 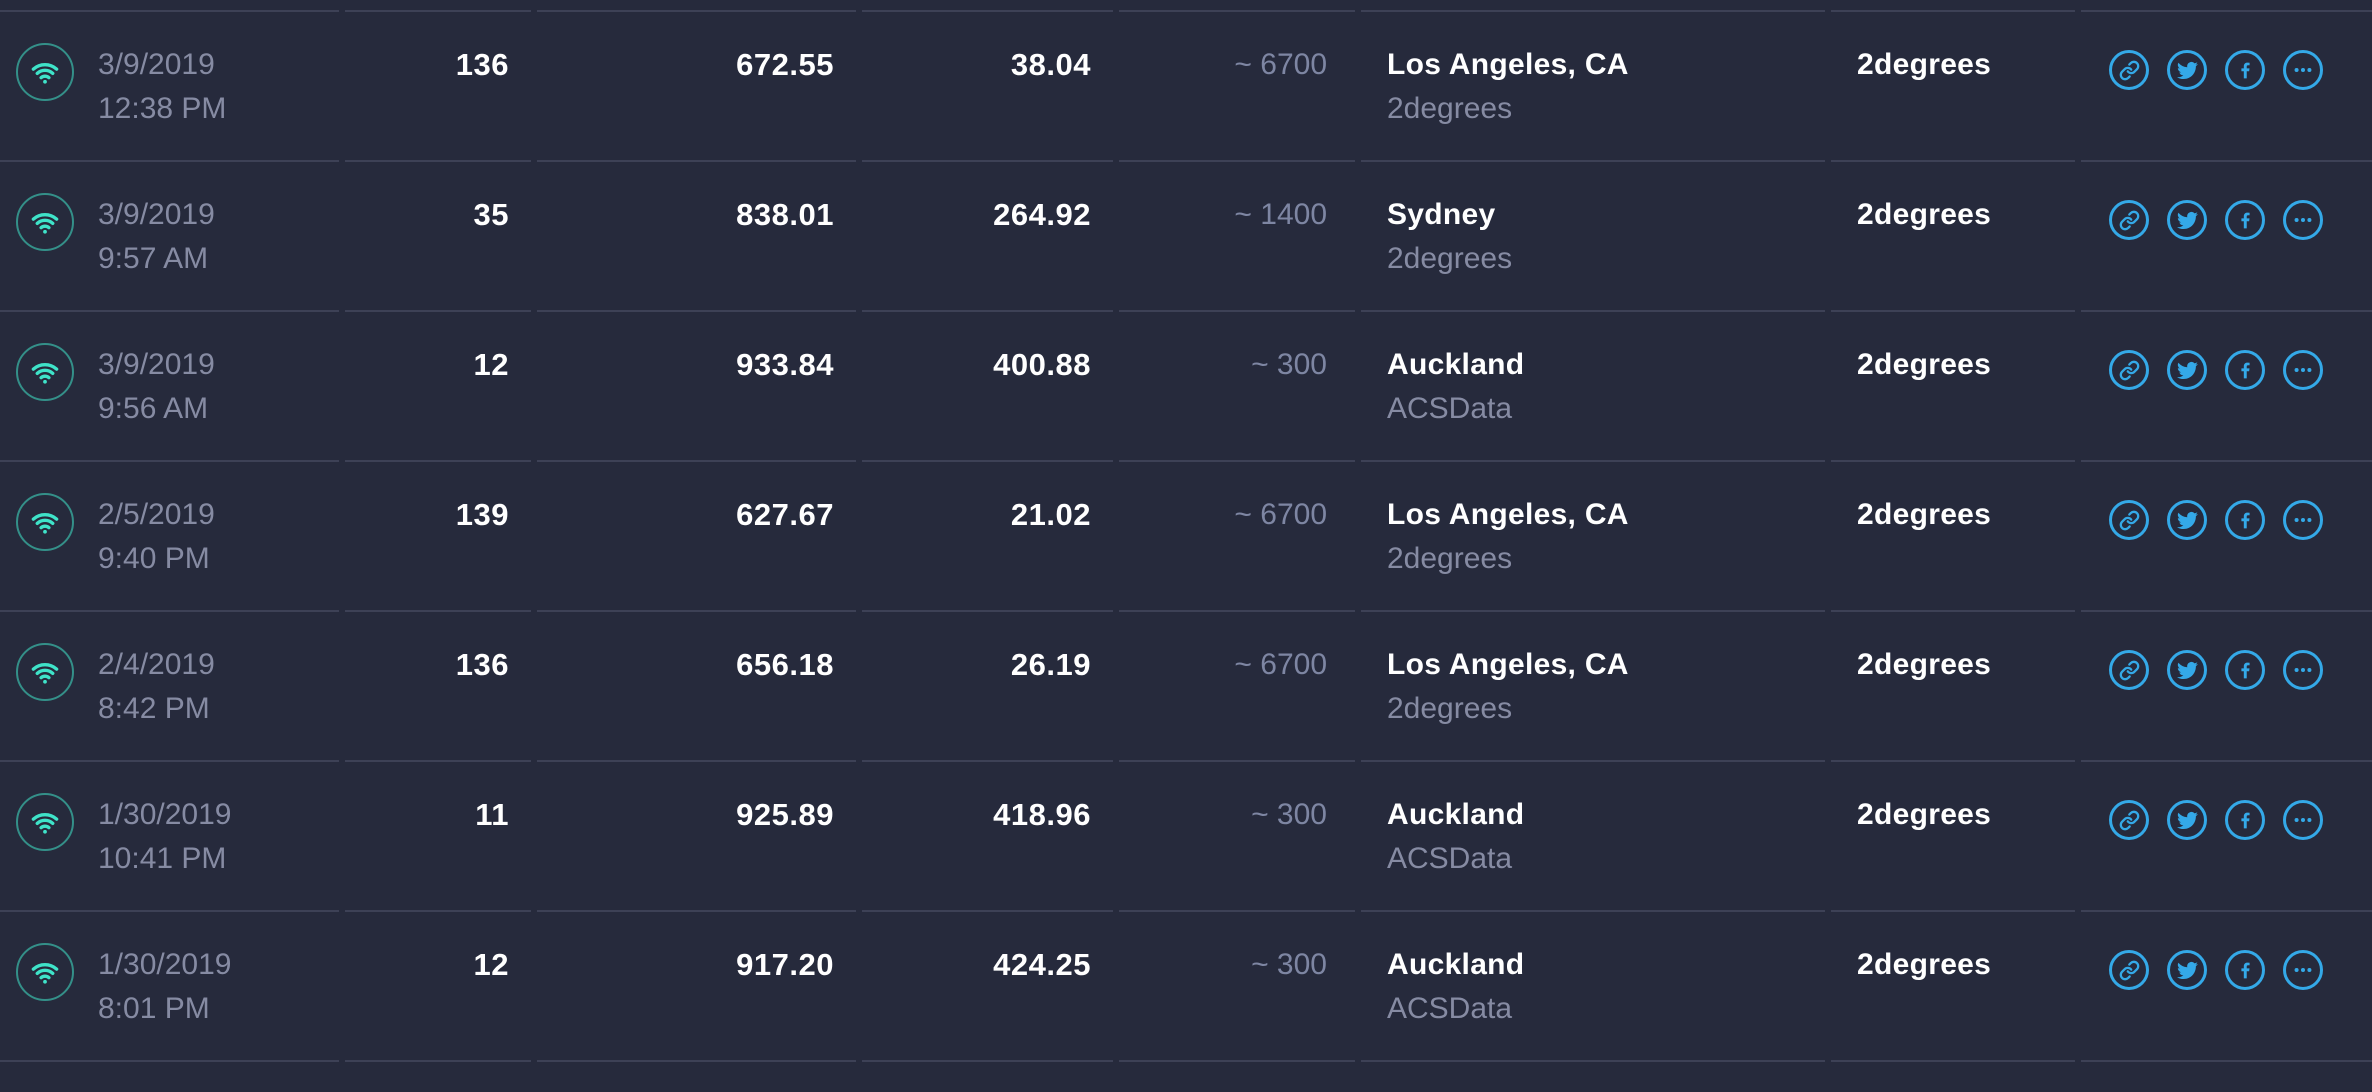 I want to click on server-cell: Sydney 2degrees, so click(x=1593, y=235).